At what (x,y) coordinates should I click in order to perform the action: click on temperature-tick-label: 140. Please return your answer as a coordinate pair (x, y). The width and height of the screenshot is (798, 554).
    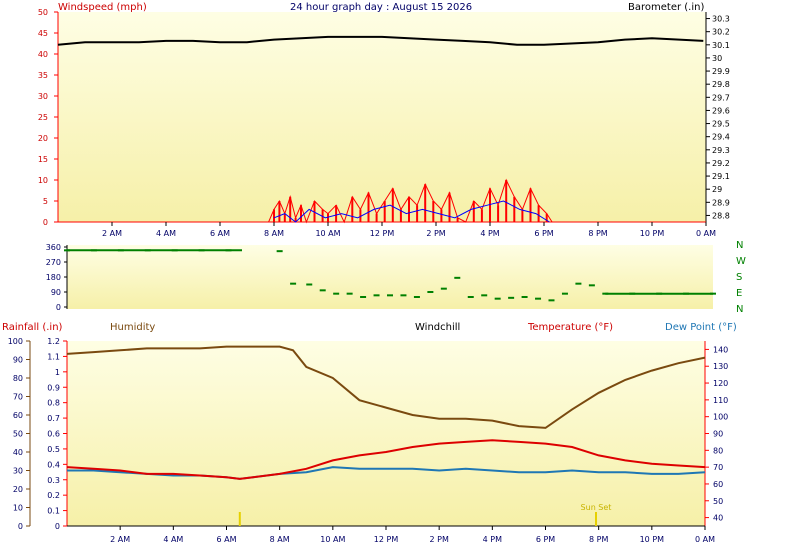
    Looking at the image, I should click on (720, 349).